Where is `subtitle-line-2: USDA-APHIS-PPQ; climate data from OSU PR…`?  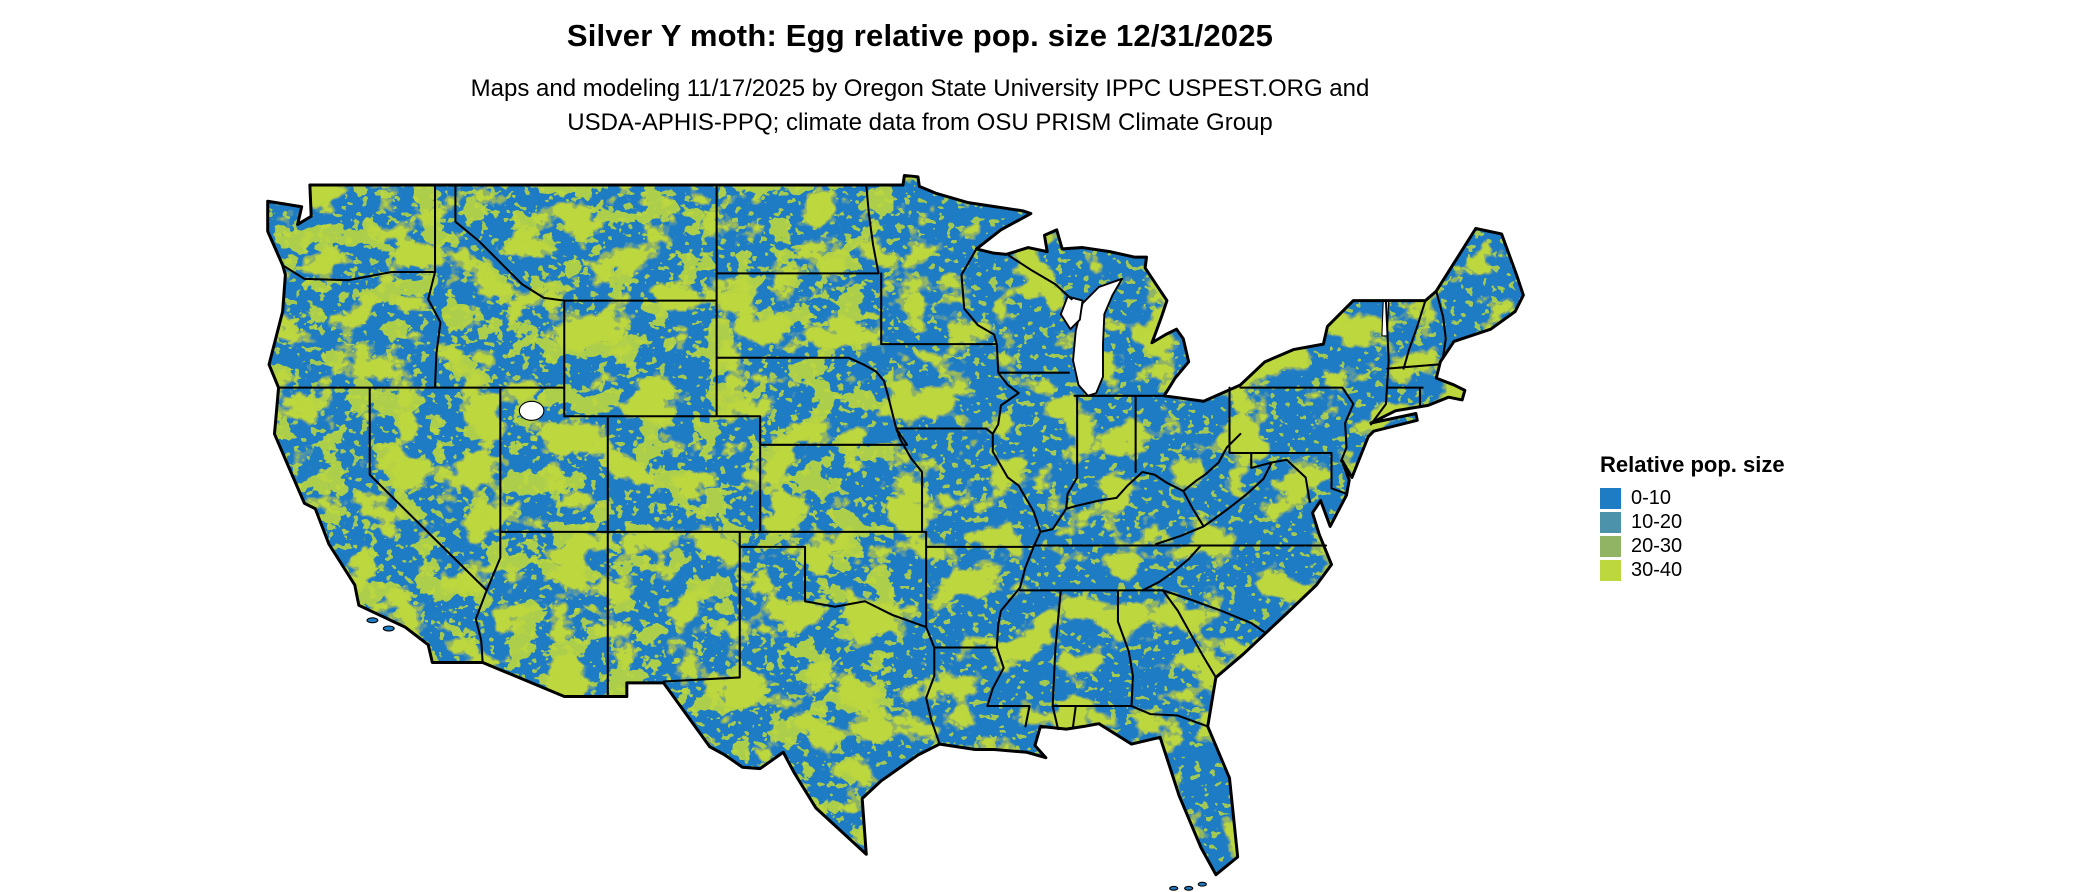 subtitle-line-2: USDA-APHIS-PPQ; climate data from OSU PR… is located at coordinates (920, 122).